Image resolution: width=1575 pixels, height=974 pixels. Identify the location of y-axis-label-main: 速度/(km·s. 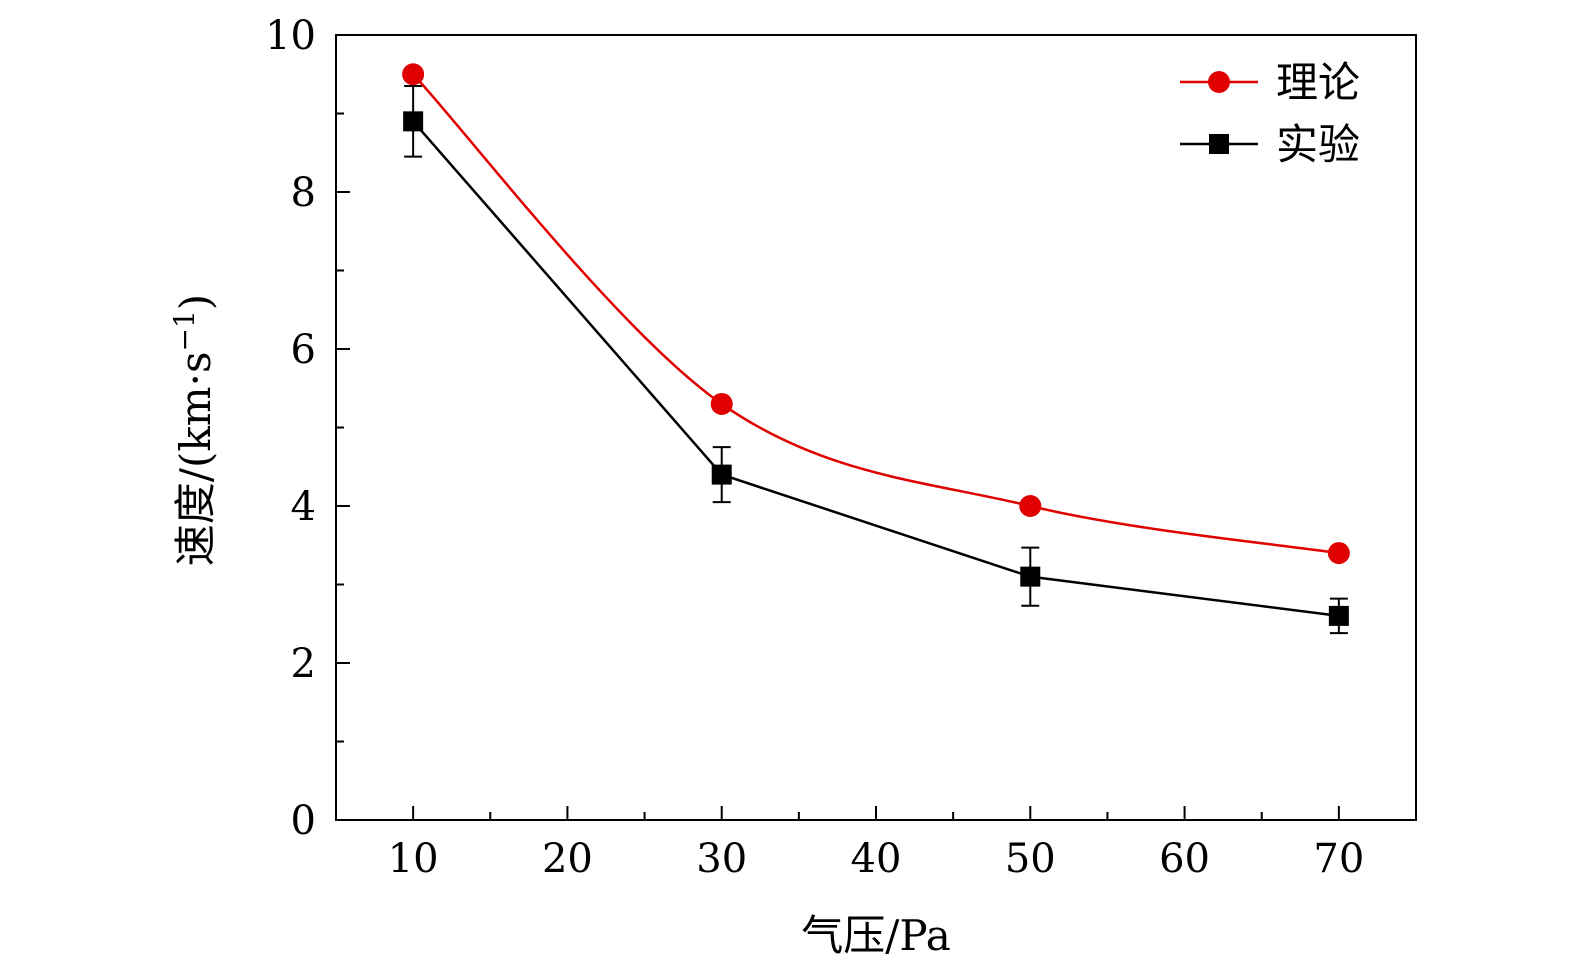
(195, 458).